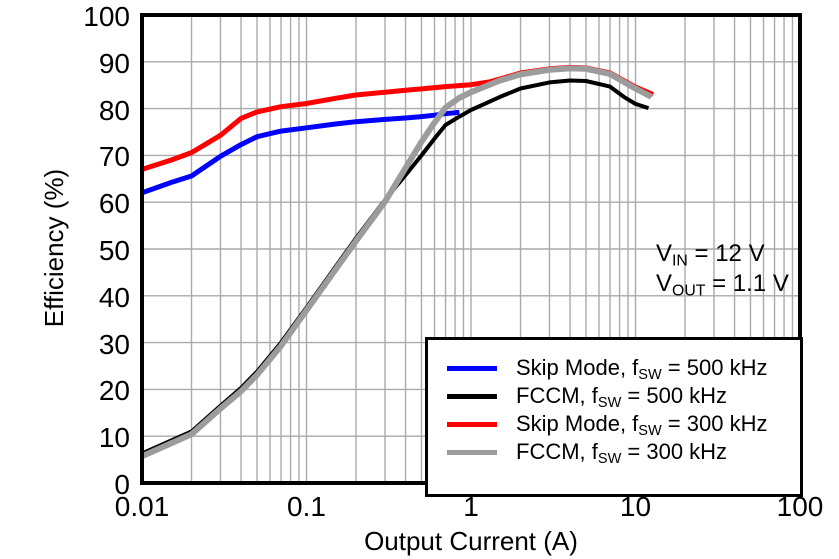 The width and height of the screenshot is (839, 559). Describe the element at coordinates (114, 438) in the screenshot. I see `y-tick-label-10: 10` at that location.